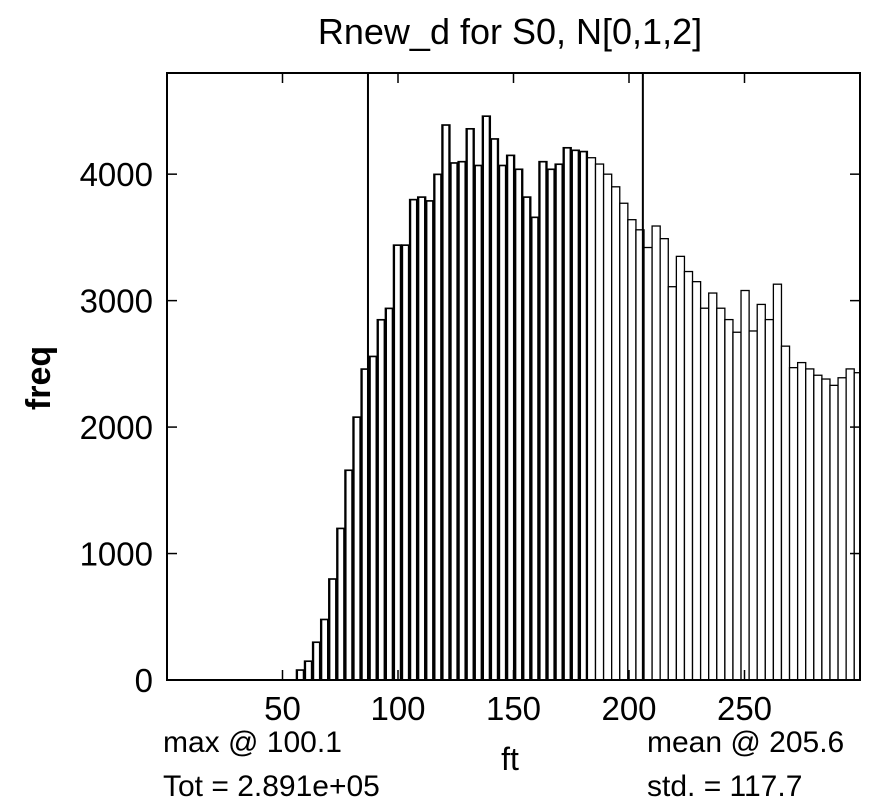 The image size is (880, 805). What do you see at coordinates (282, 708) in the screenshot?
I see `x-tick-label: 50` at bounding box center [282, 708].